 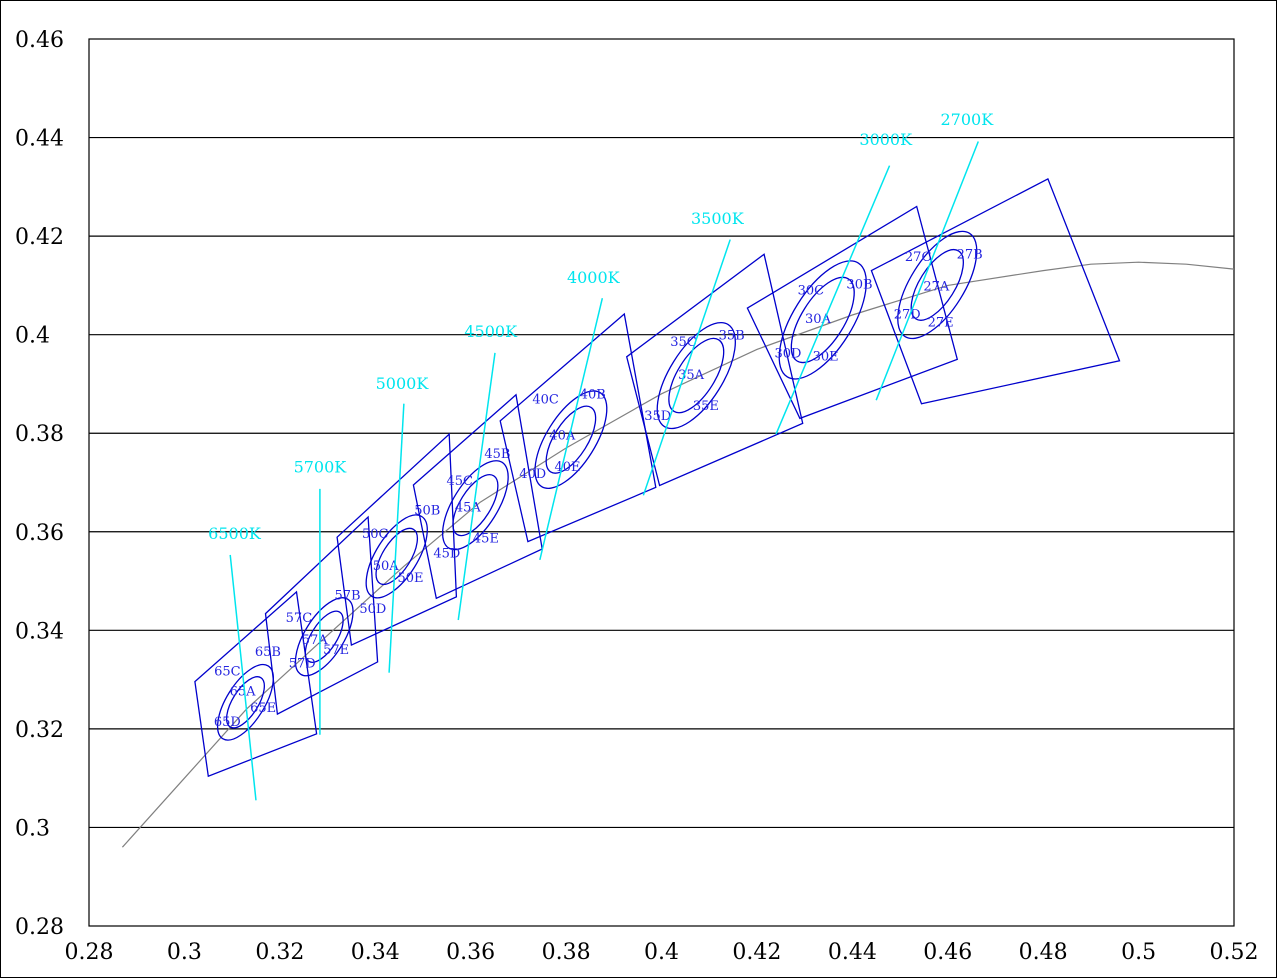 I want to click on bin-label: 30A, so click(x=818, y=319).